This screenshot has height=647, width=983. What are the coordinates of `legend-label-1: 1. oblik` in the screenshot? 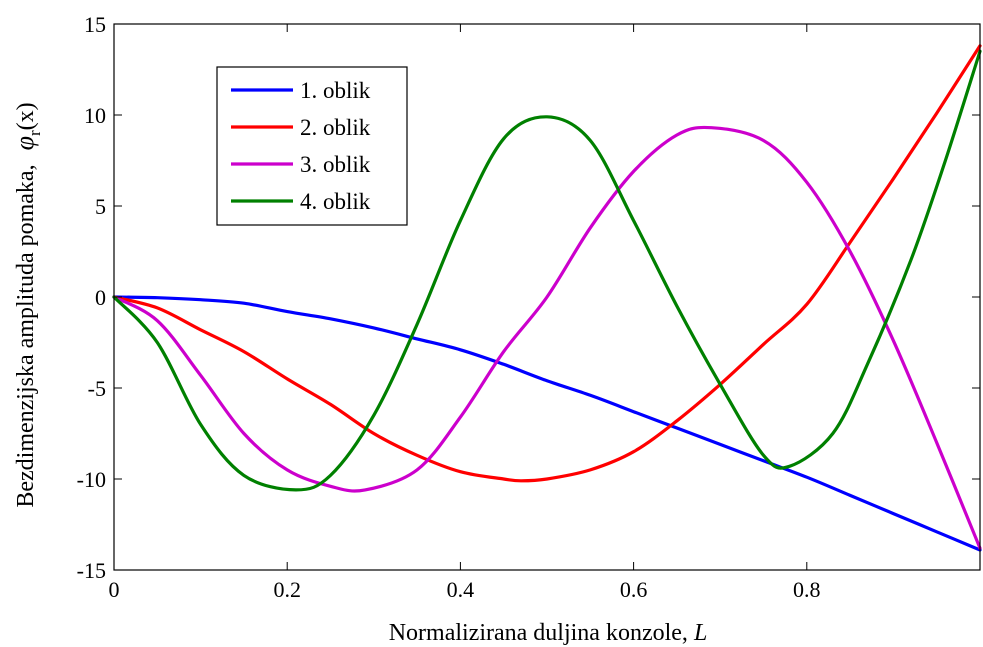 It's located at (335, 90).